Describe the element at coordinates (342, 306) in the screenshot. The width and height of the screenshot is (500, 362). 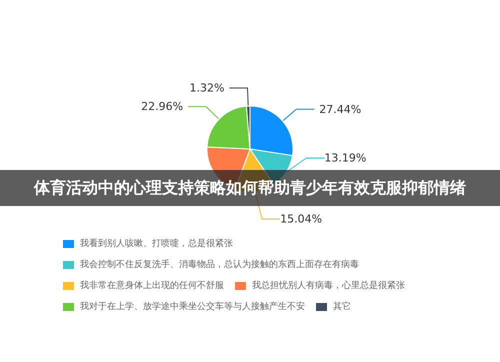
I see `legend-label: 其它` at that location.